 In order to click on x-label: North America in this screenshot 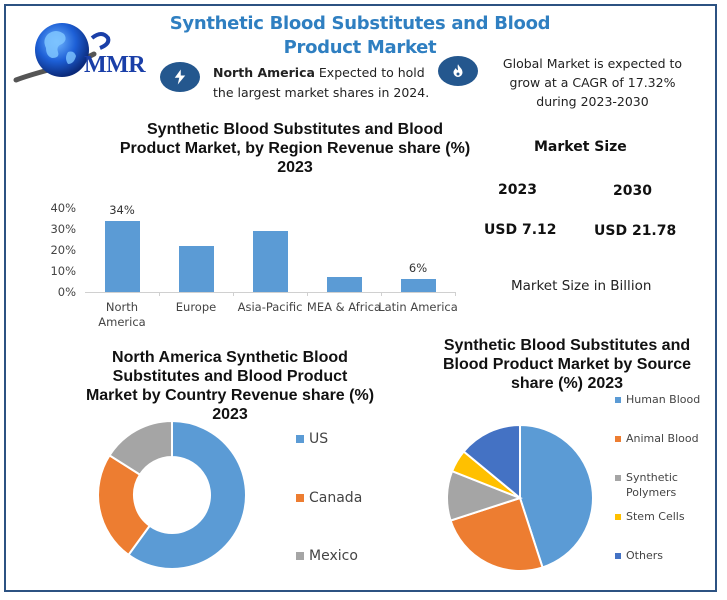, I will do `click(122, 314)`.